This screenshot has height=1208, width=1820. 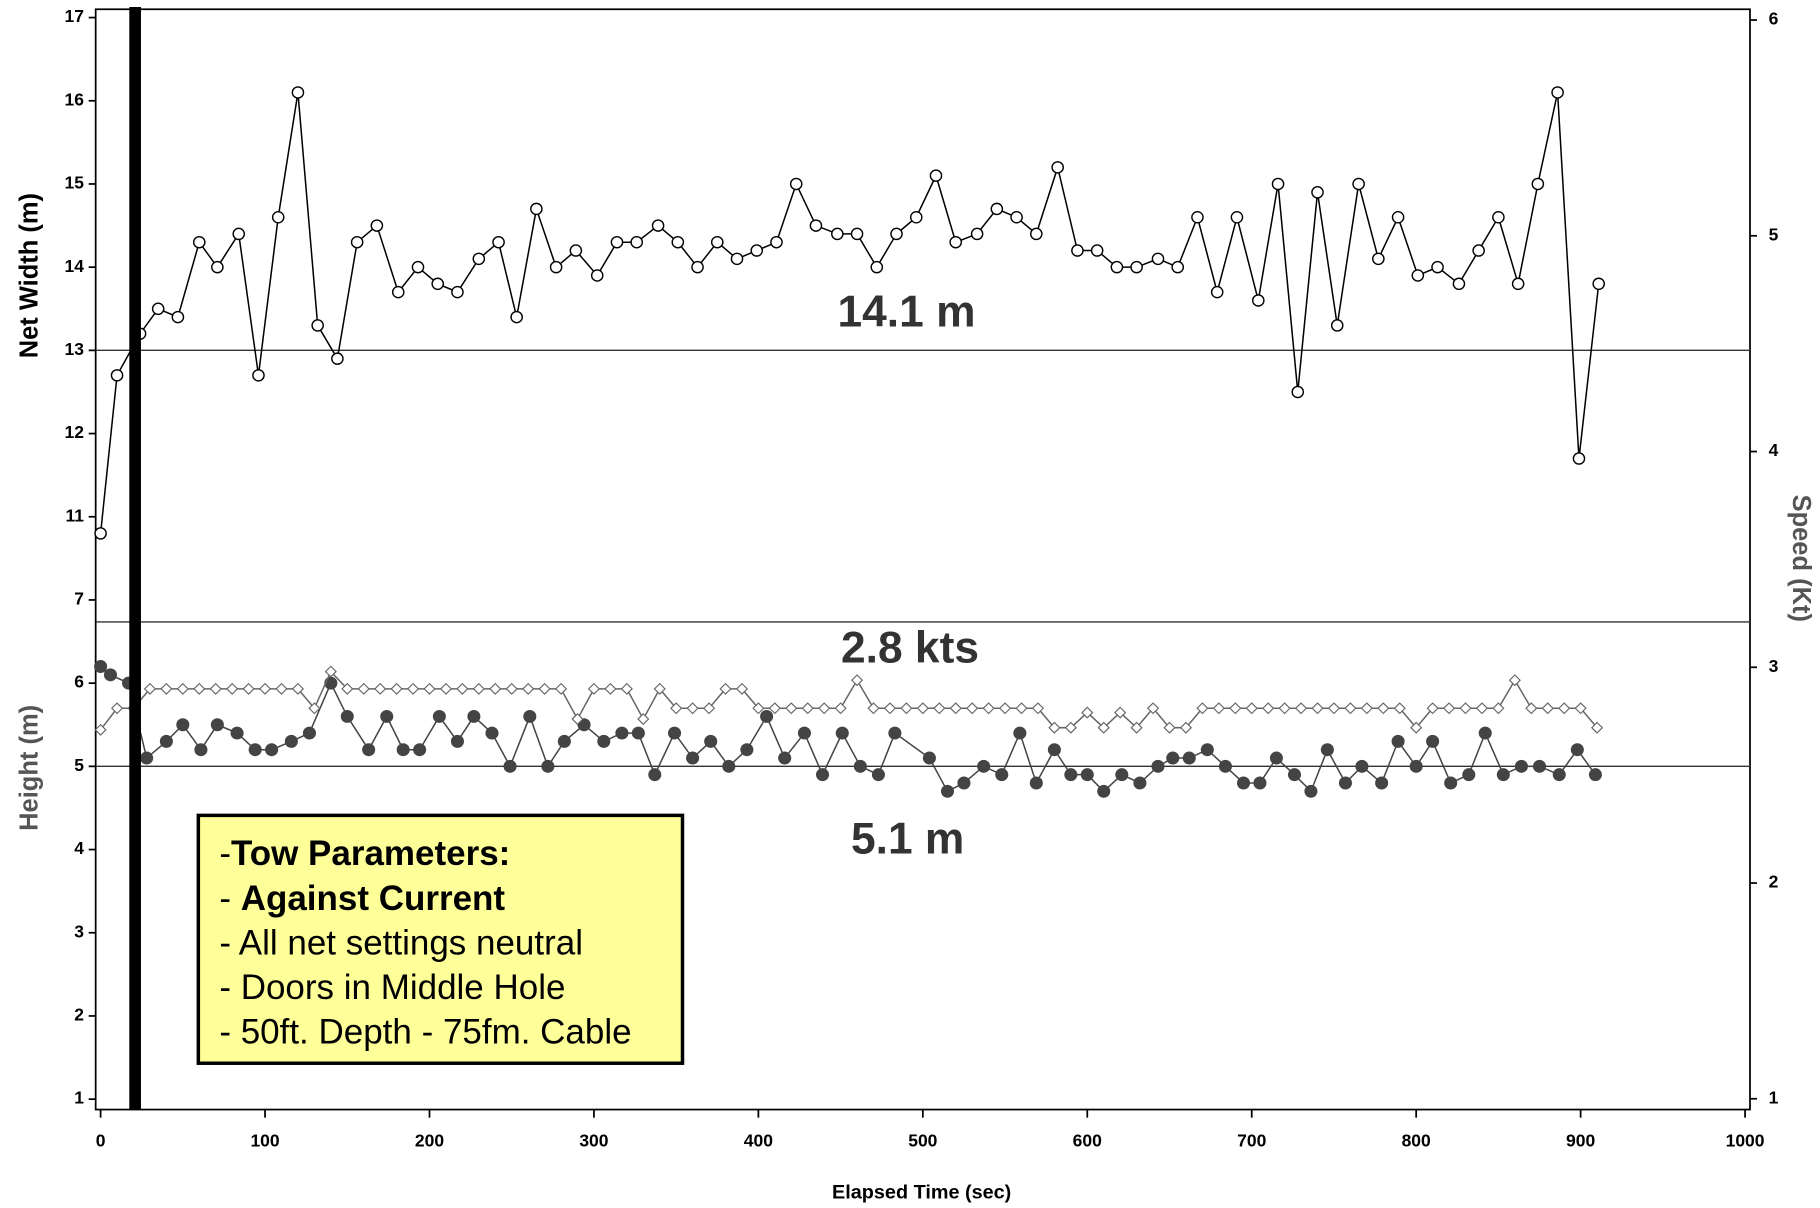 I want to click on text-box-part: Against Current, so click(x=373, y=898).